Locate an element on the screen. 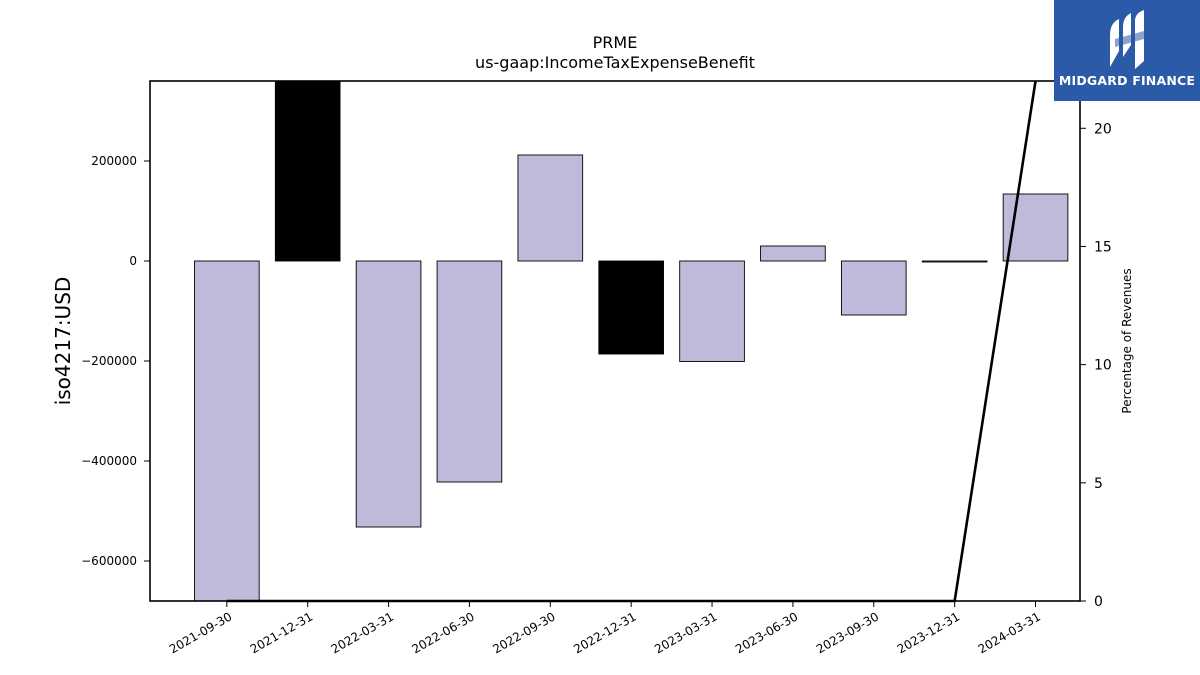 This screenshot has height=675, width=1200. x-tick-label: 2021-12-31 is located at coordinates (281, 632).